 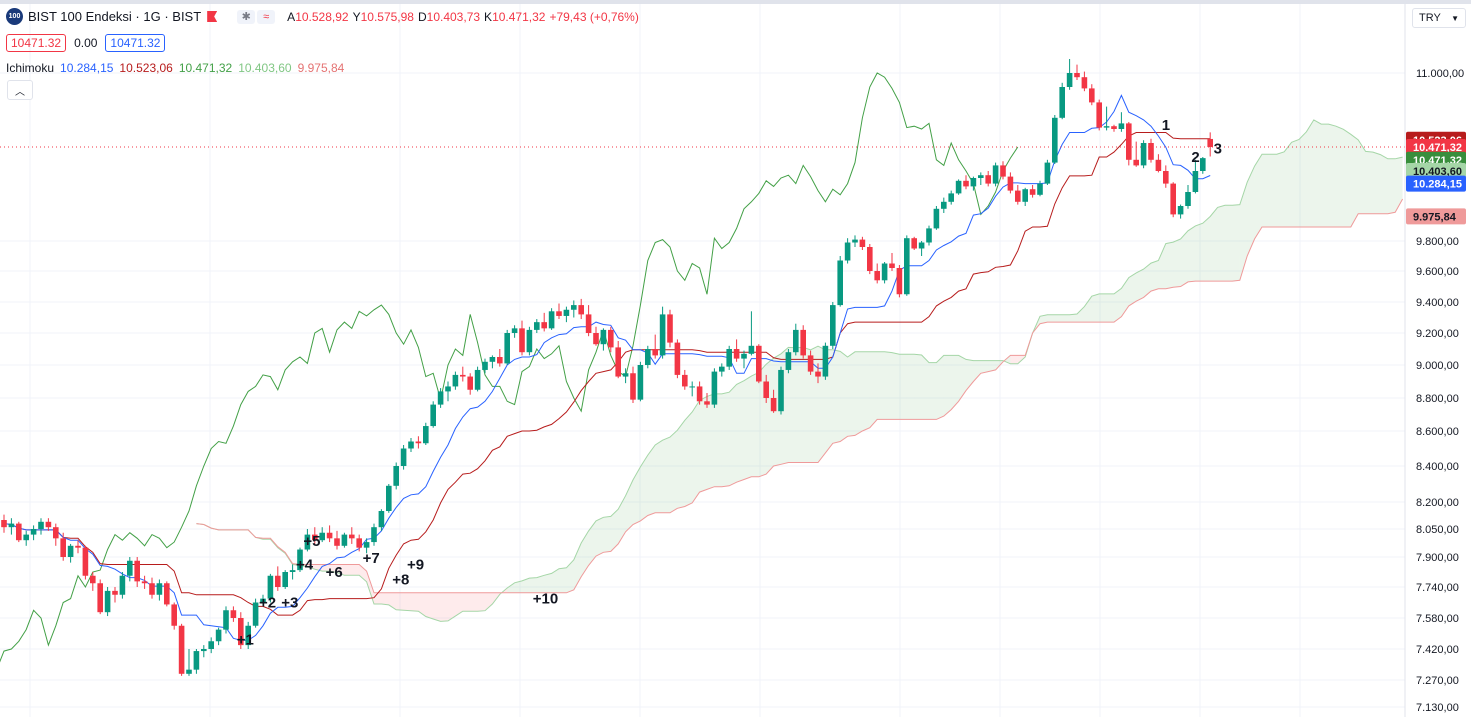 I want to click on snowflake-icon: ✱, so click(x=246, y=16).